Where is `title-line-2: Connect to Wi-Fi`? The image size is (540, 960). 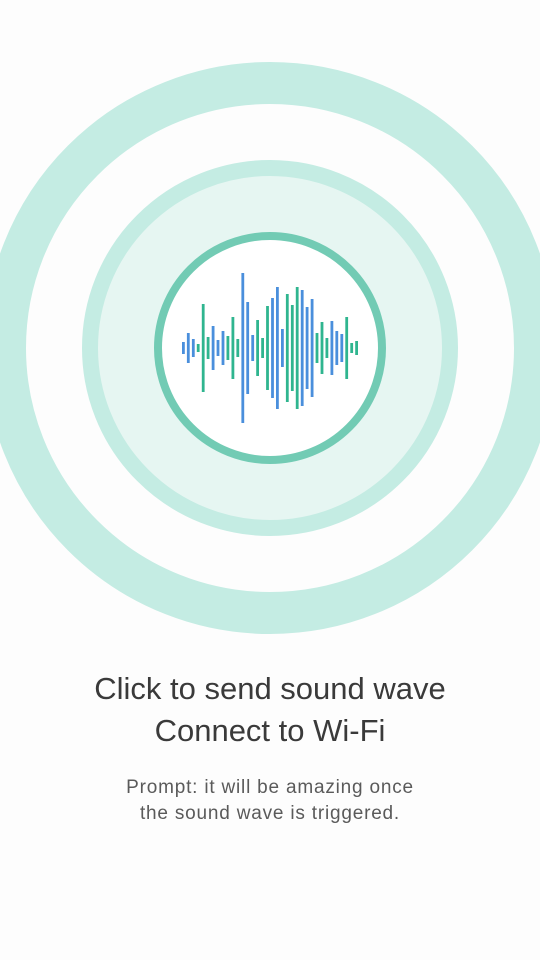
title-line-2: Connect to Wi-Fi is located at coordinates (270, 730).